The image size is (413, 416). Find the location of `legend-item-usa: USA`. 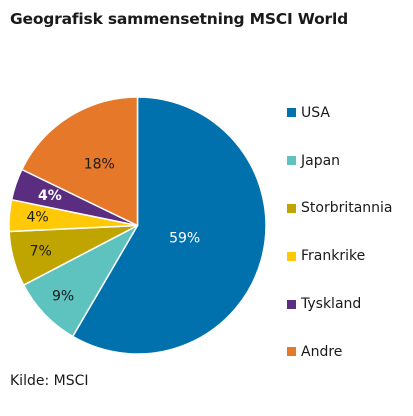

legend-item-usa: USA is located at coordinates (340, 113).